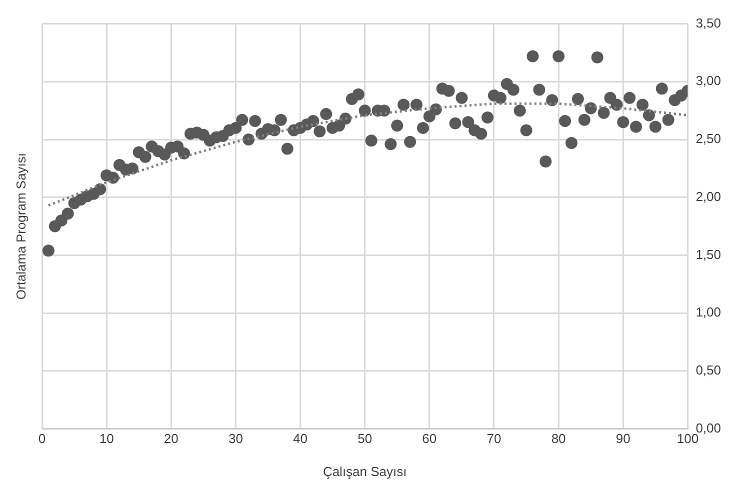 The image size is (747, 492). I want to click on x-tick-label: 80, so click(558, 438).